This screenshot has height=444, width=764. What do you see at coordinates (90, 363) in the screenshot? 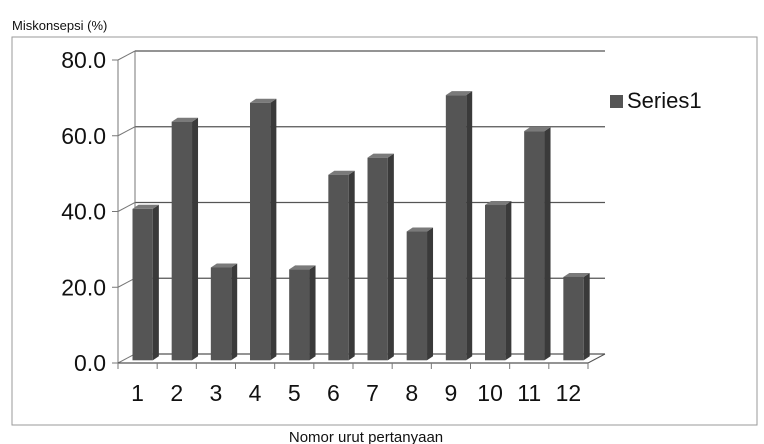
I see `y-tick-label: 0.0` at bounding box center [90, 363].